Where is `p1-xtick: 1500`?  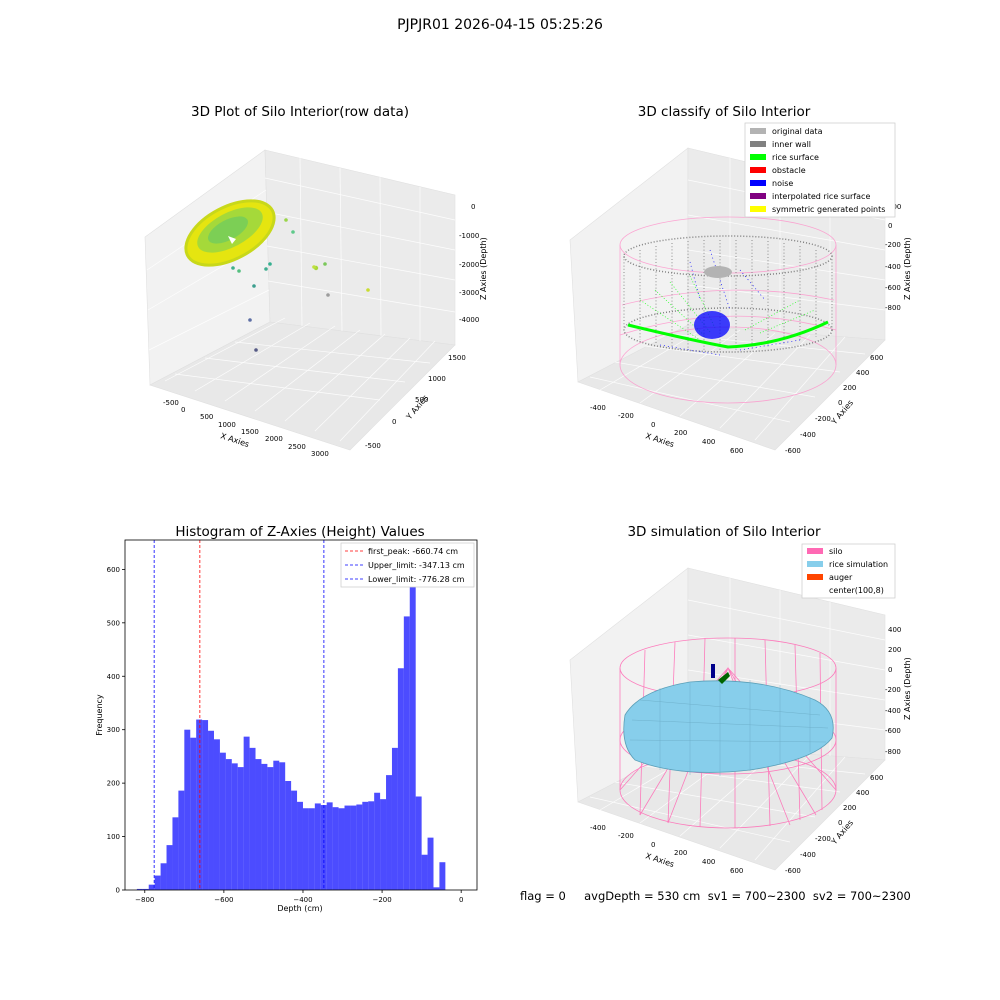
p1-xtick: 1500 is located at coordinates (250, 432).